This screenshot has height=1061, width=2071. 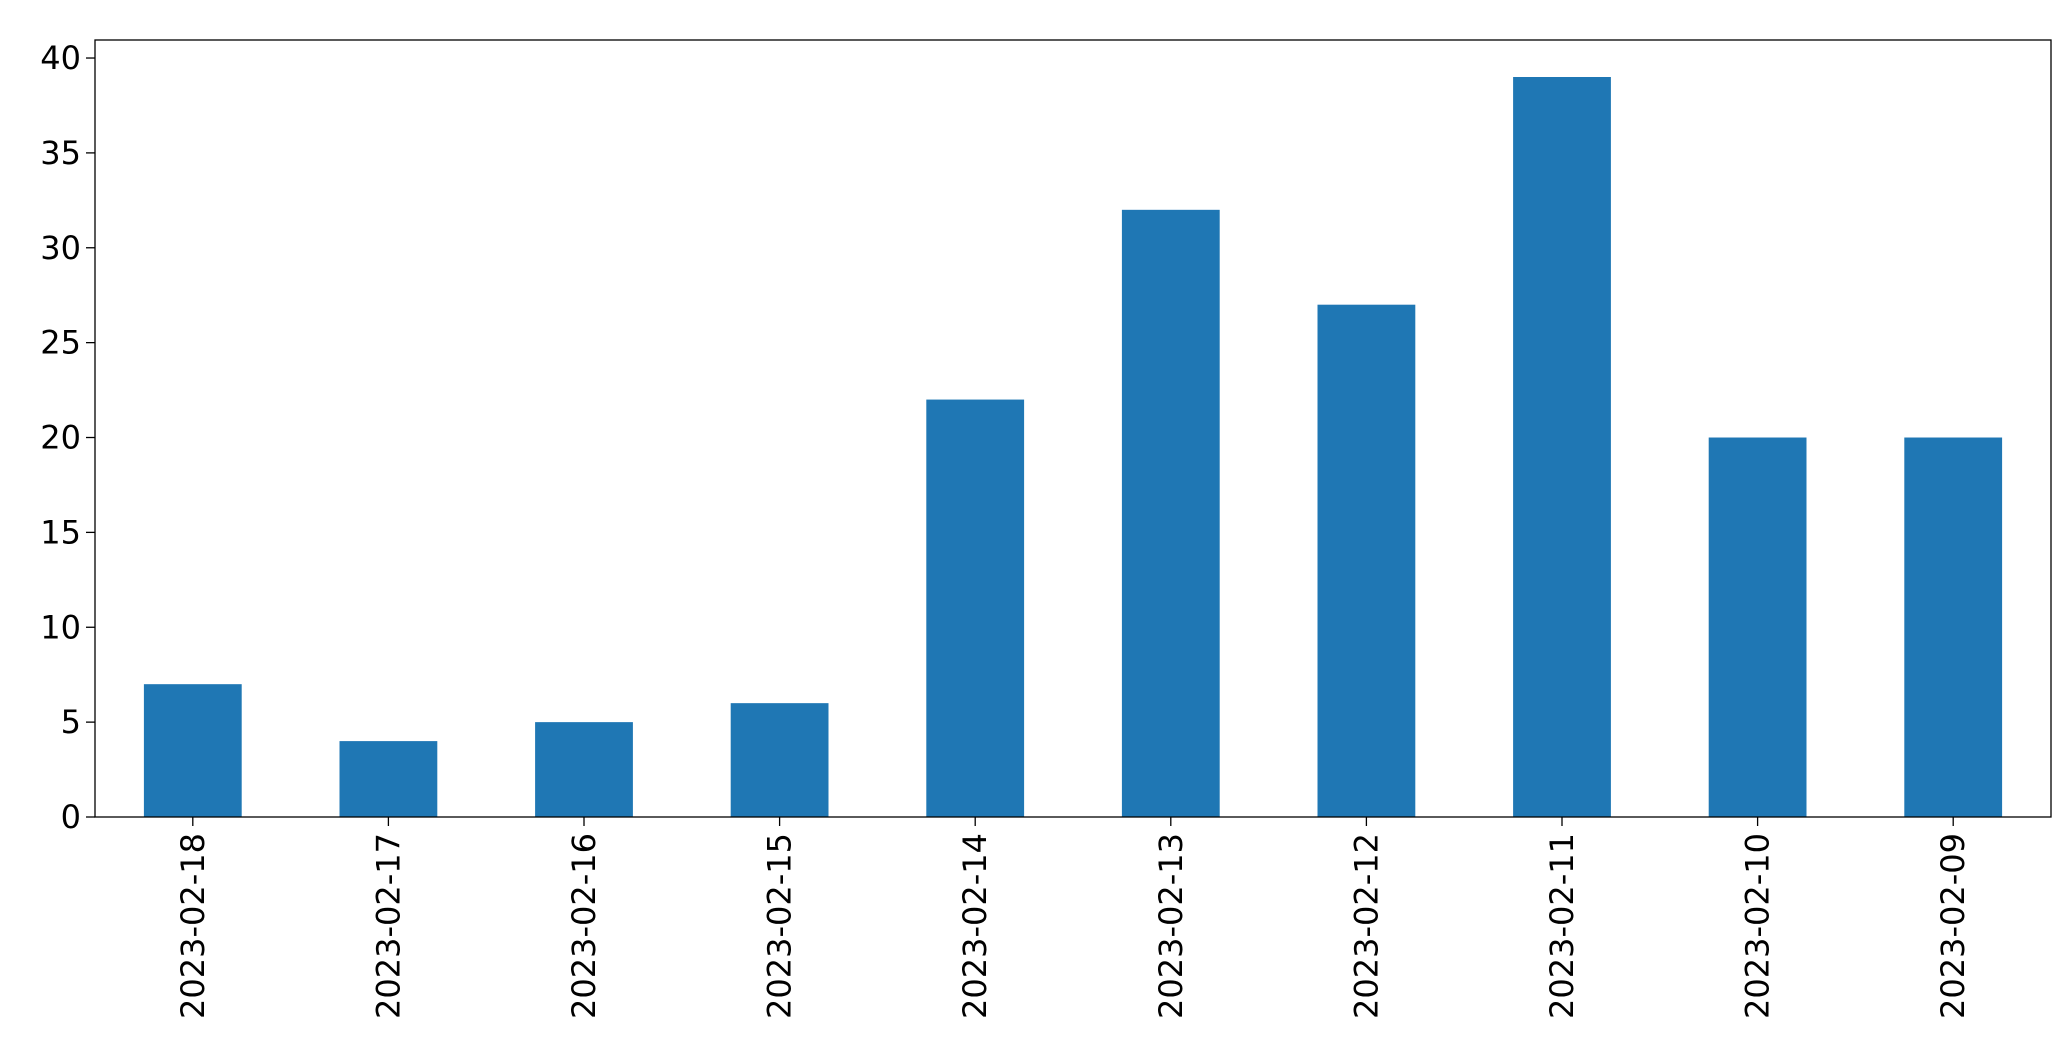 What do you see at coordinates (60, 153) in the screenshot?
I see `y-tick-label: 35` at bounding box center [60, 153].